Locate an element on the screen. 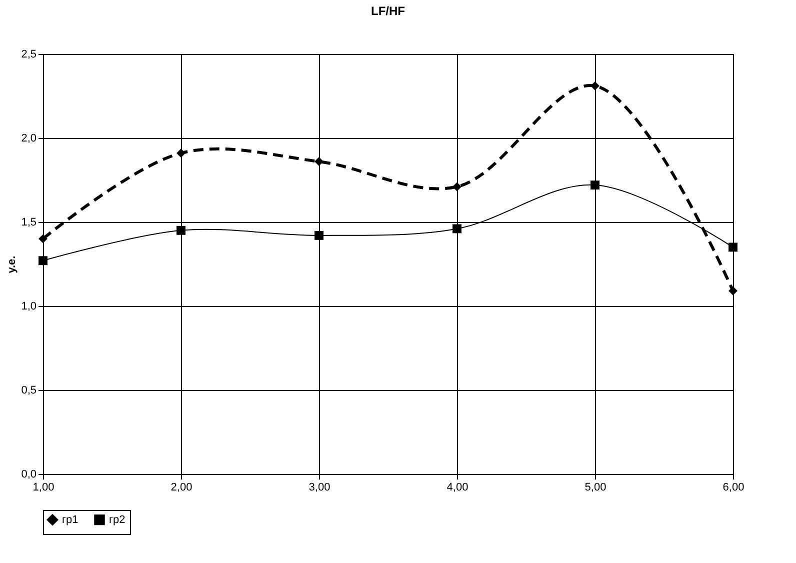  x-tick-label: 5,00 is located at coordinates (595, 488).